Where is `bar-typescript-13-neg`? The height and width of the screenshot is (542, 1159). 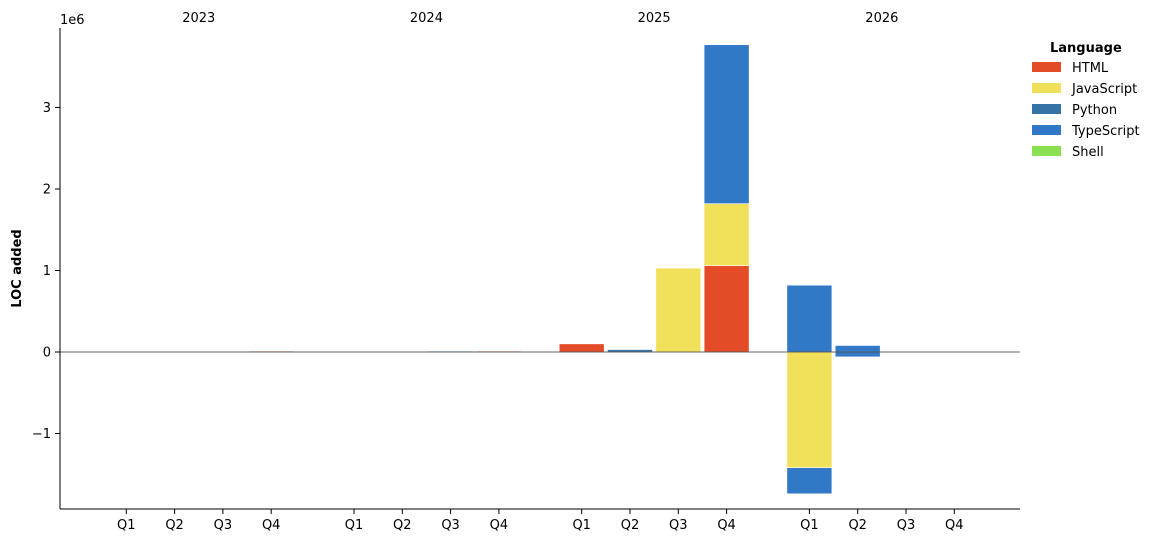
bar-typescript-13-neg is located at coordinates (857, 354).